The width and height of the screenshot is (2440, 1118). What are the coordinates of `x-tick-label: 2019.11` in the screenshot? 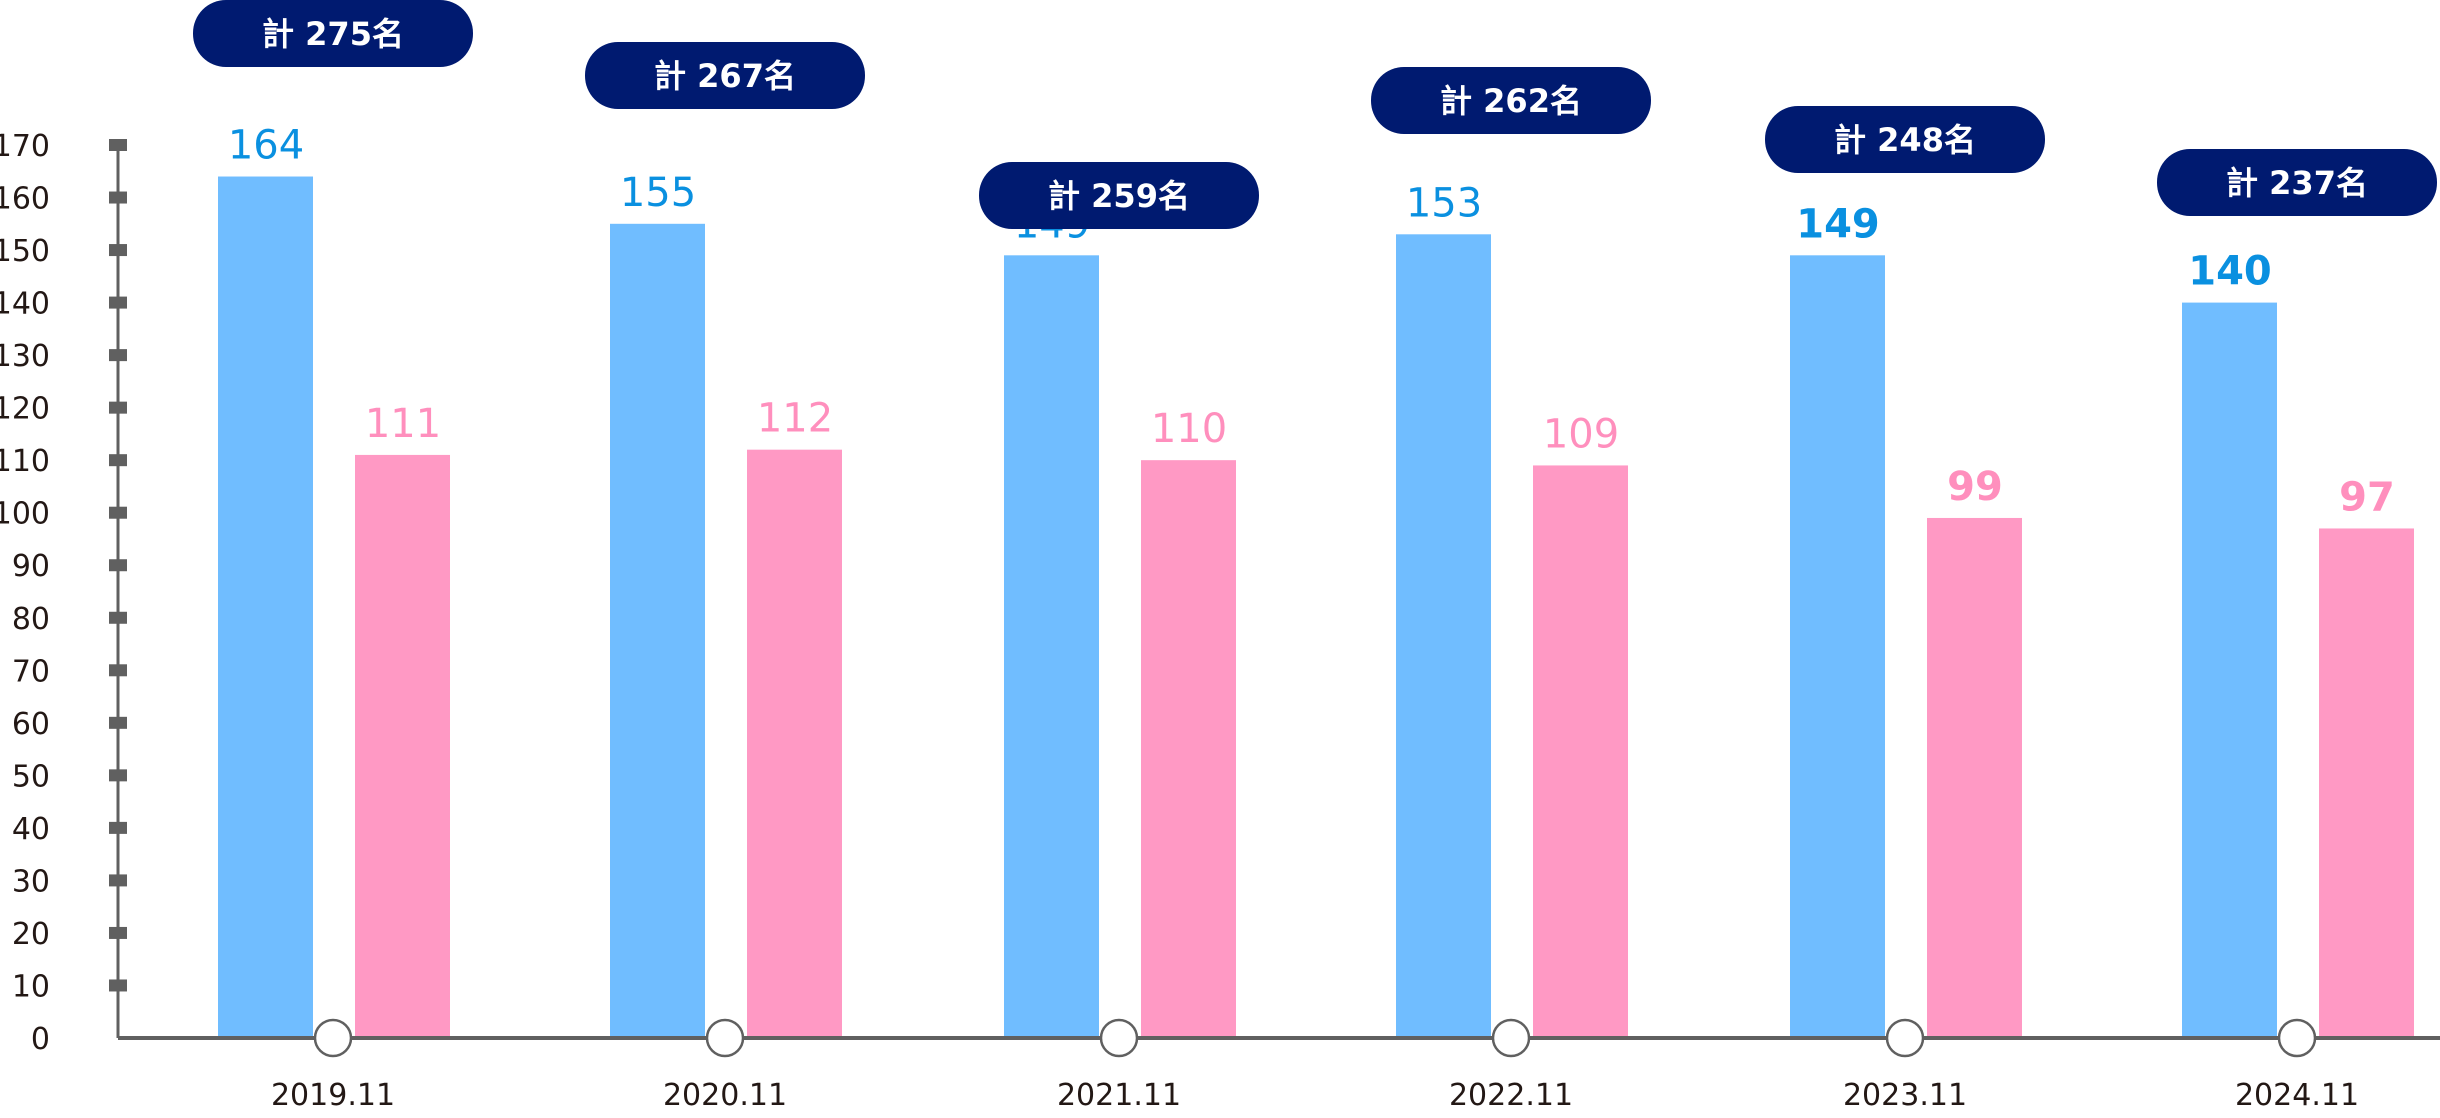 It's located at (333, 1095).